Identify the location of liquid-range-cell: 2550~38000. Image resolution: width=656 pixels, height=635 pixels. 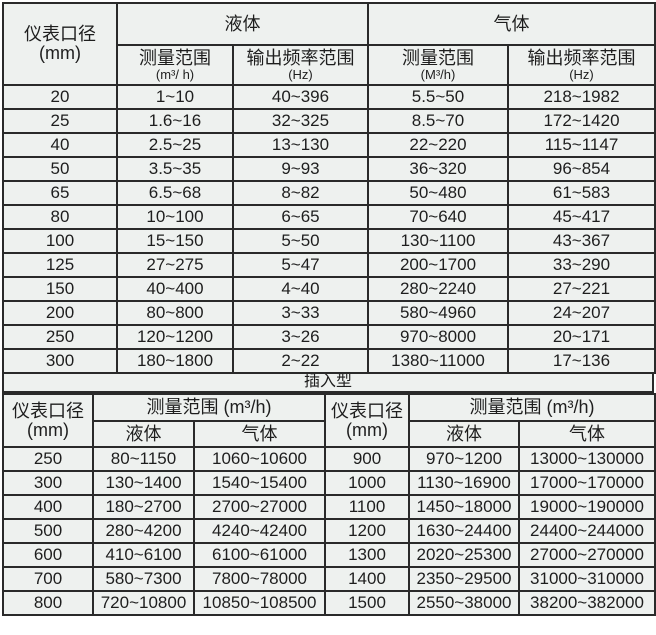
(464, 603).